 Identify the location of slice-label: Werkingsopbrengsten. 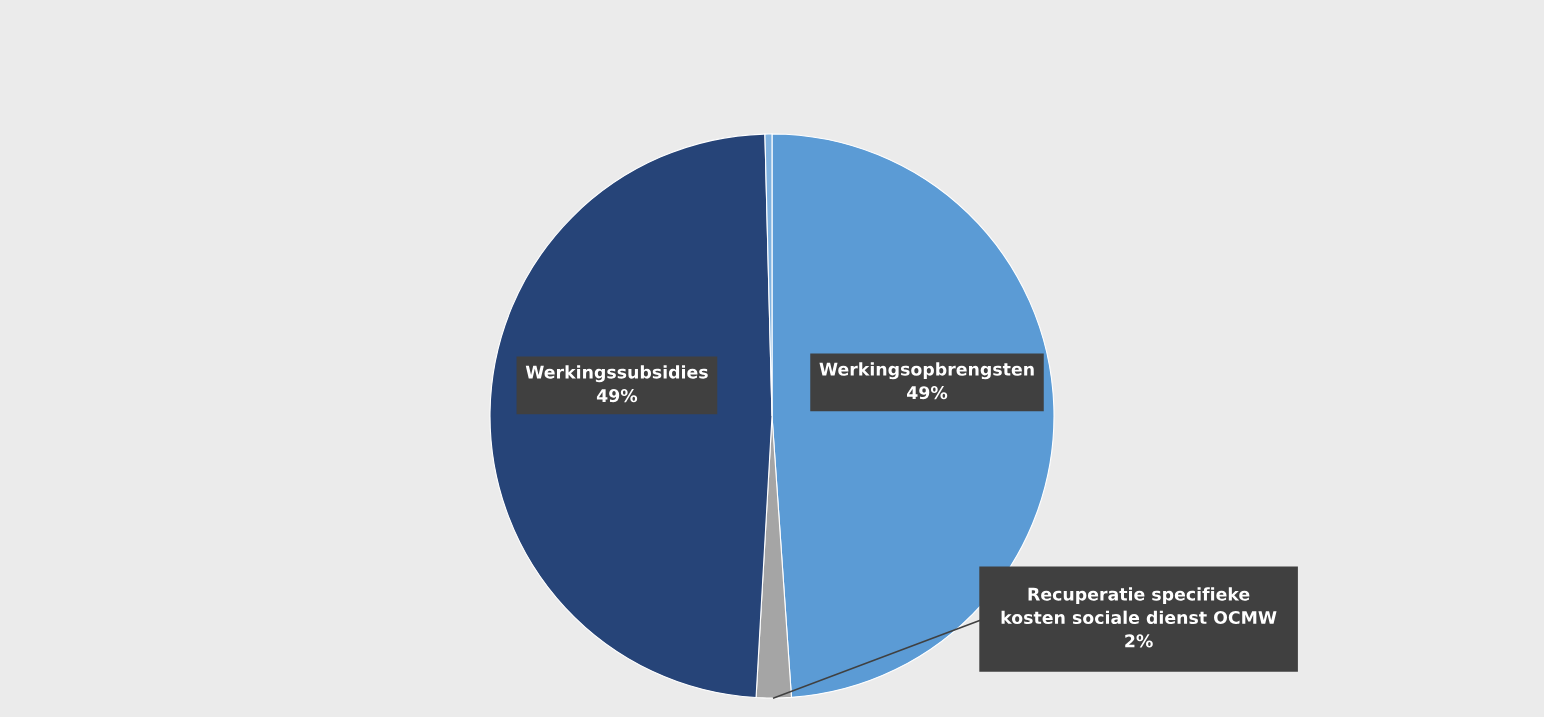
(926, 371).